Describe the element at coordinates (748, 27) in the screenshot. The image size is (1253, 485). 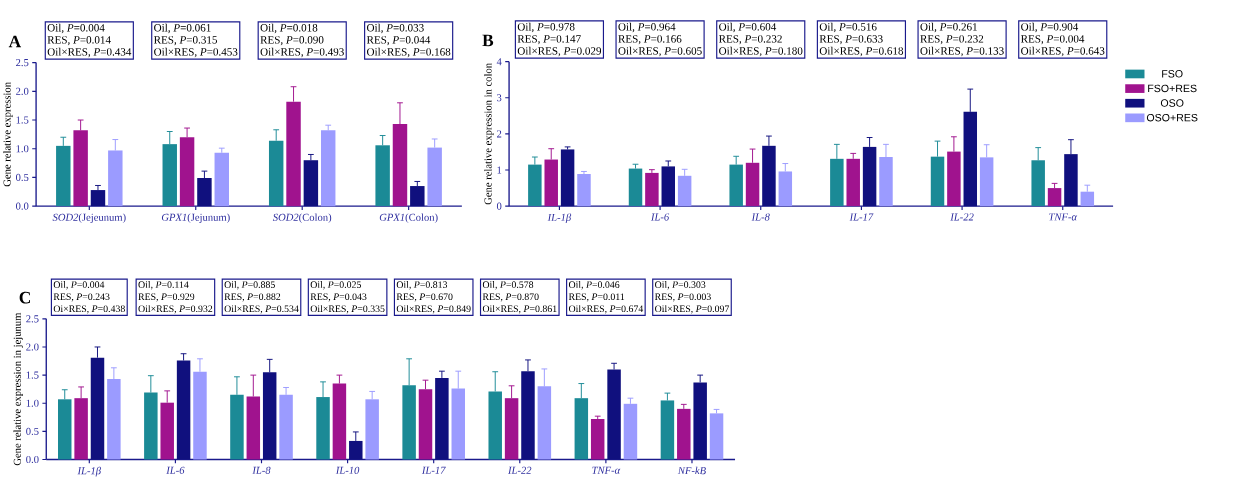
I see `text: Oil, P=0.604` at that location.